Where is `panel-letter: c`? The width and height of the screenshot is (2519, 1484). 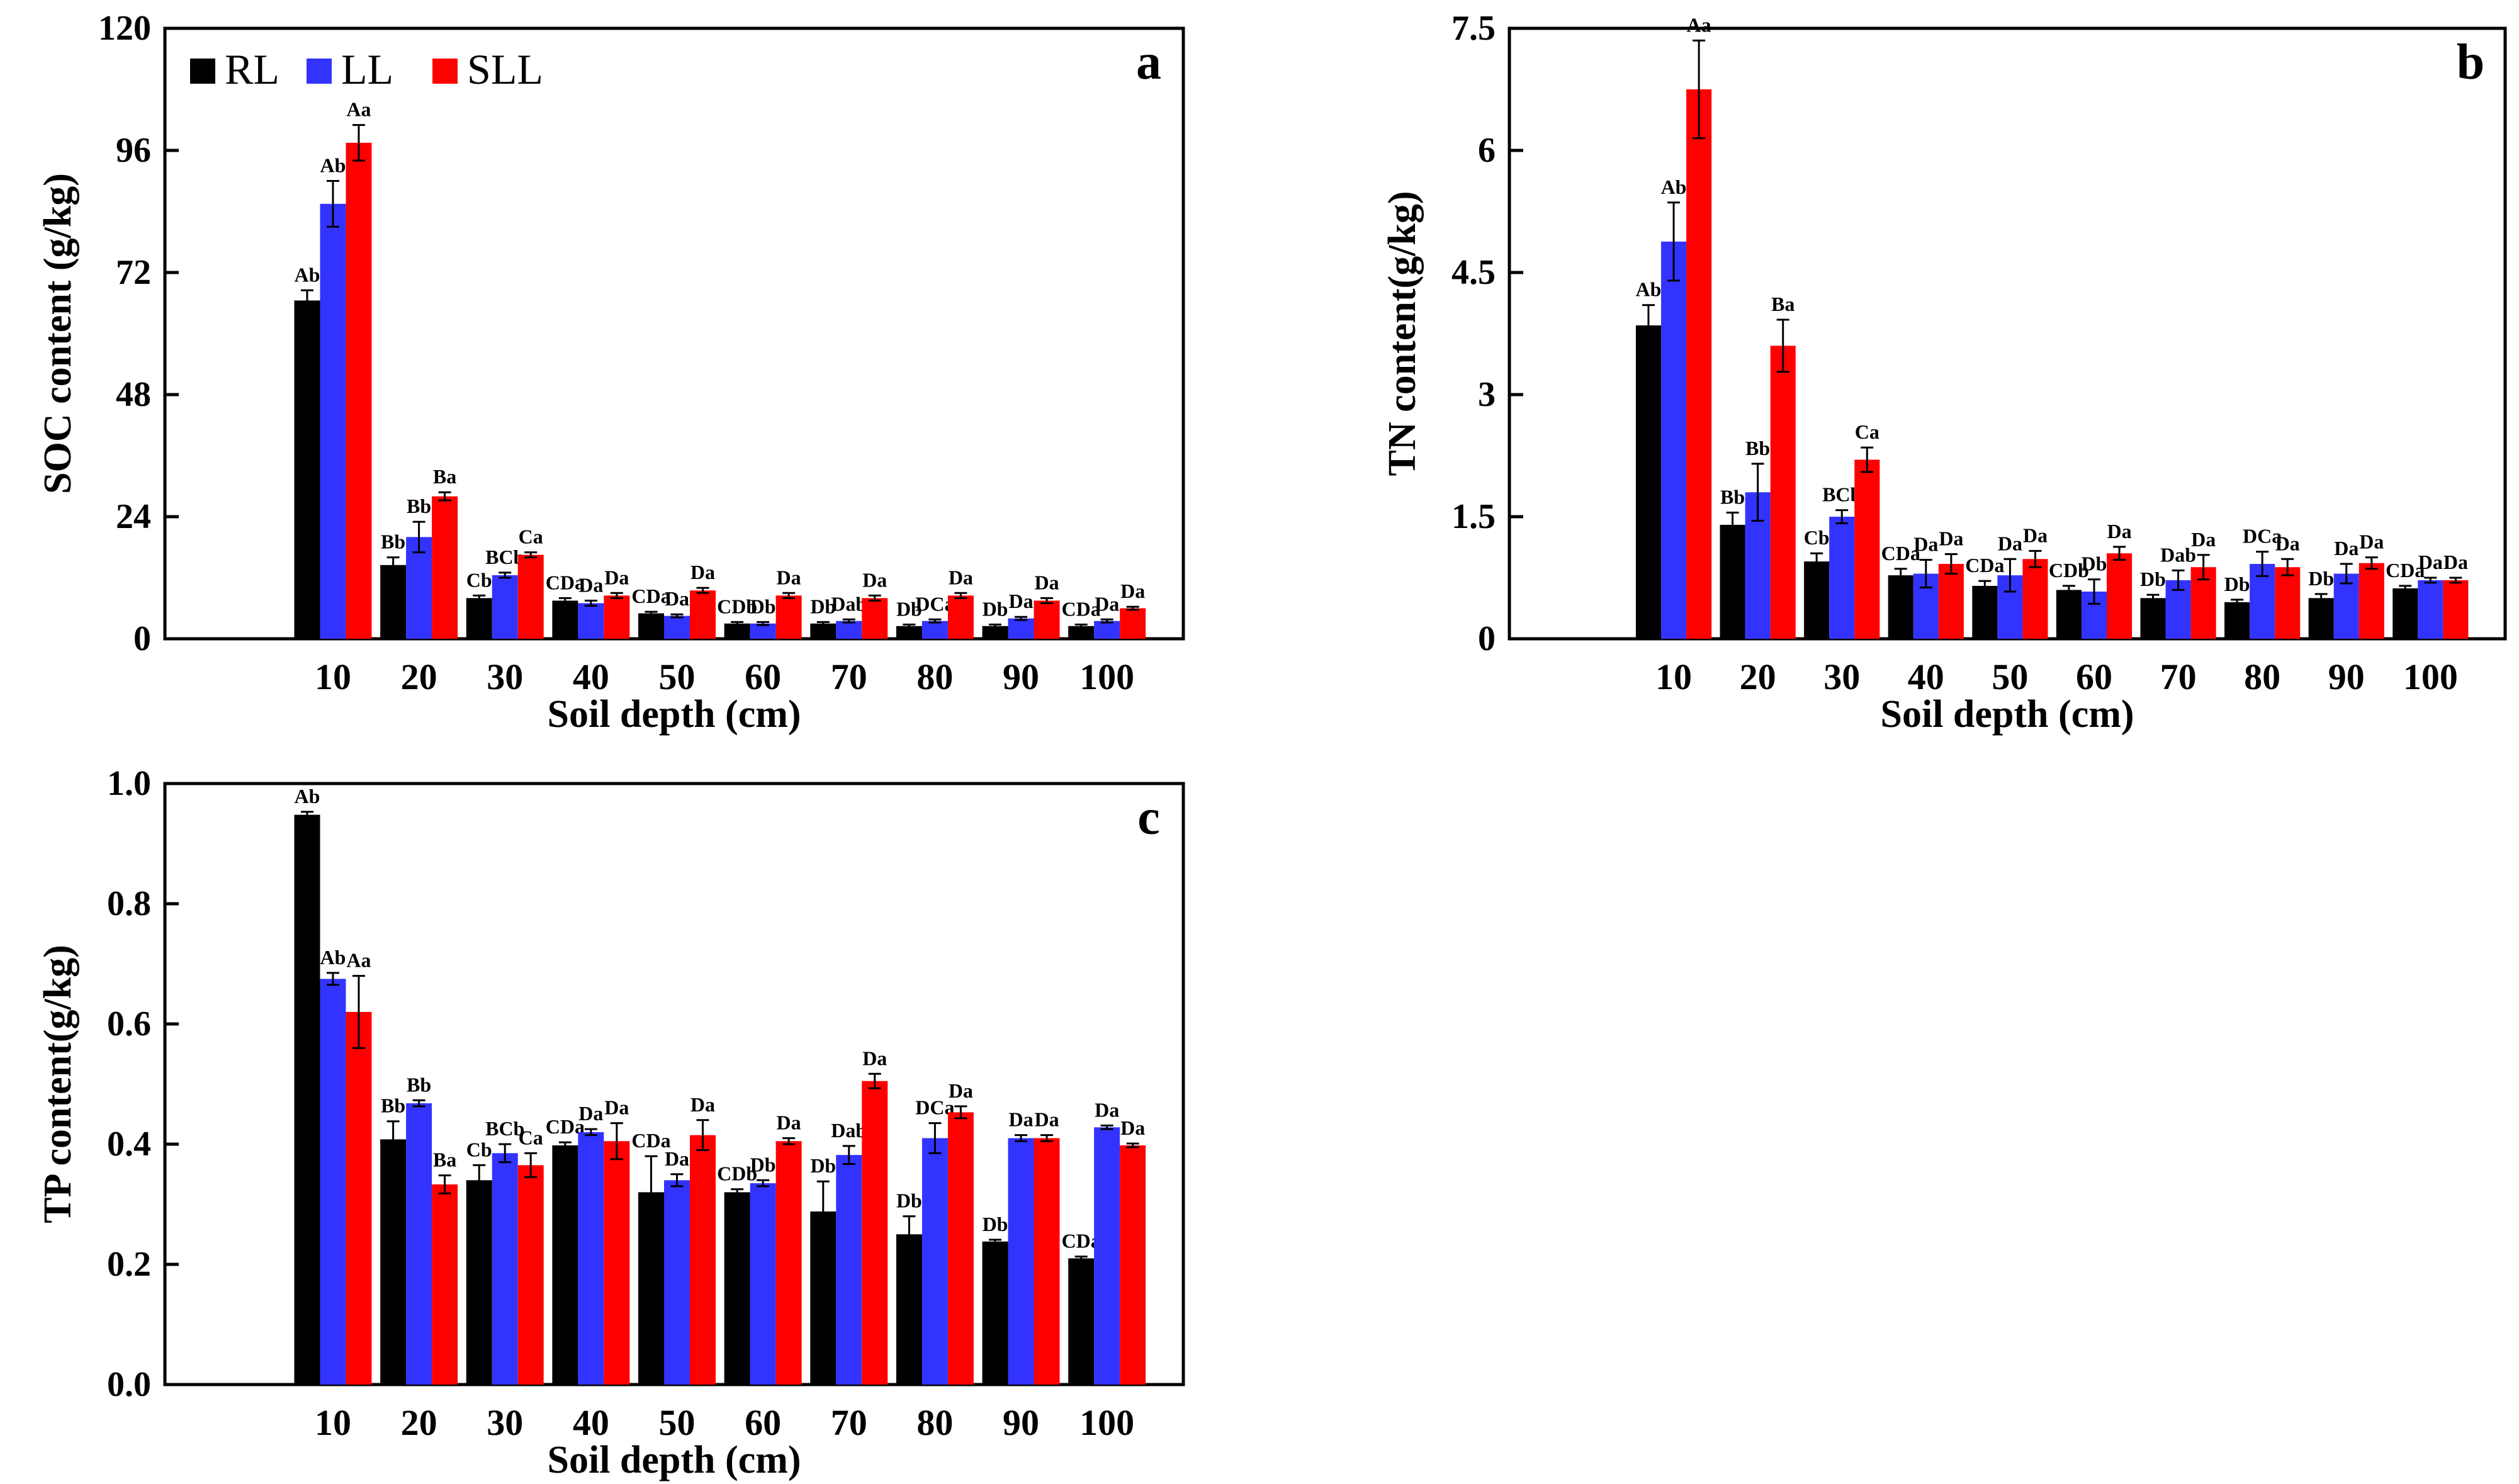
panel-letter: c is located at coordinates (1148, 817).